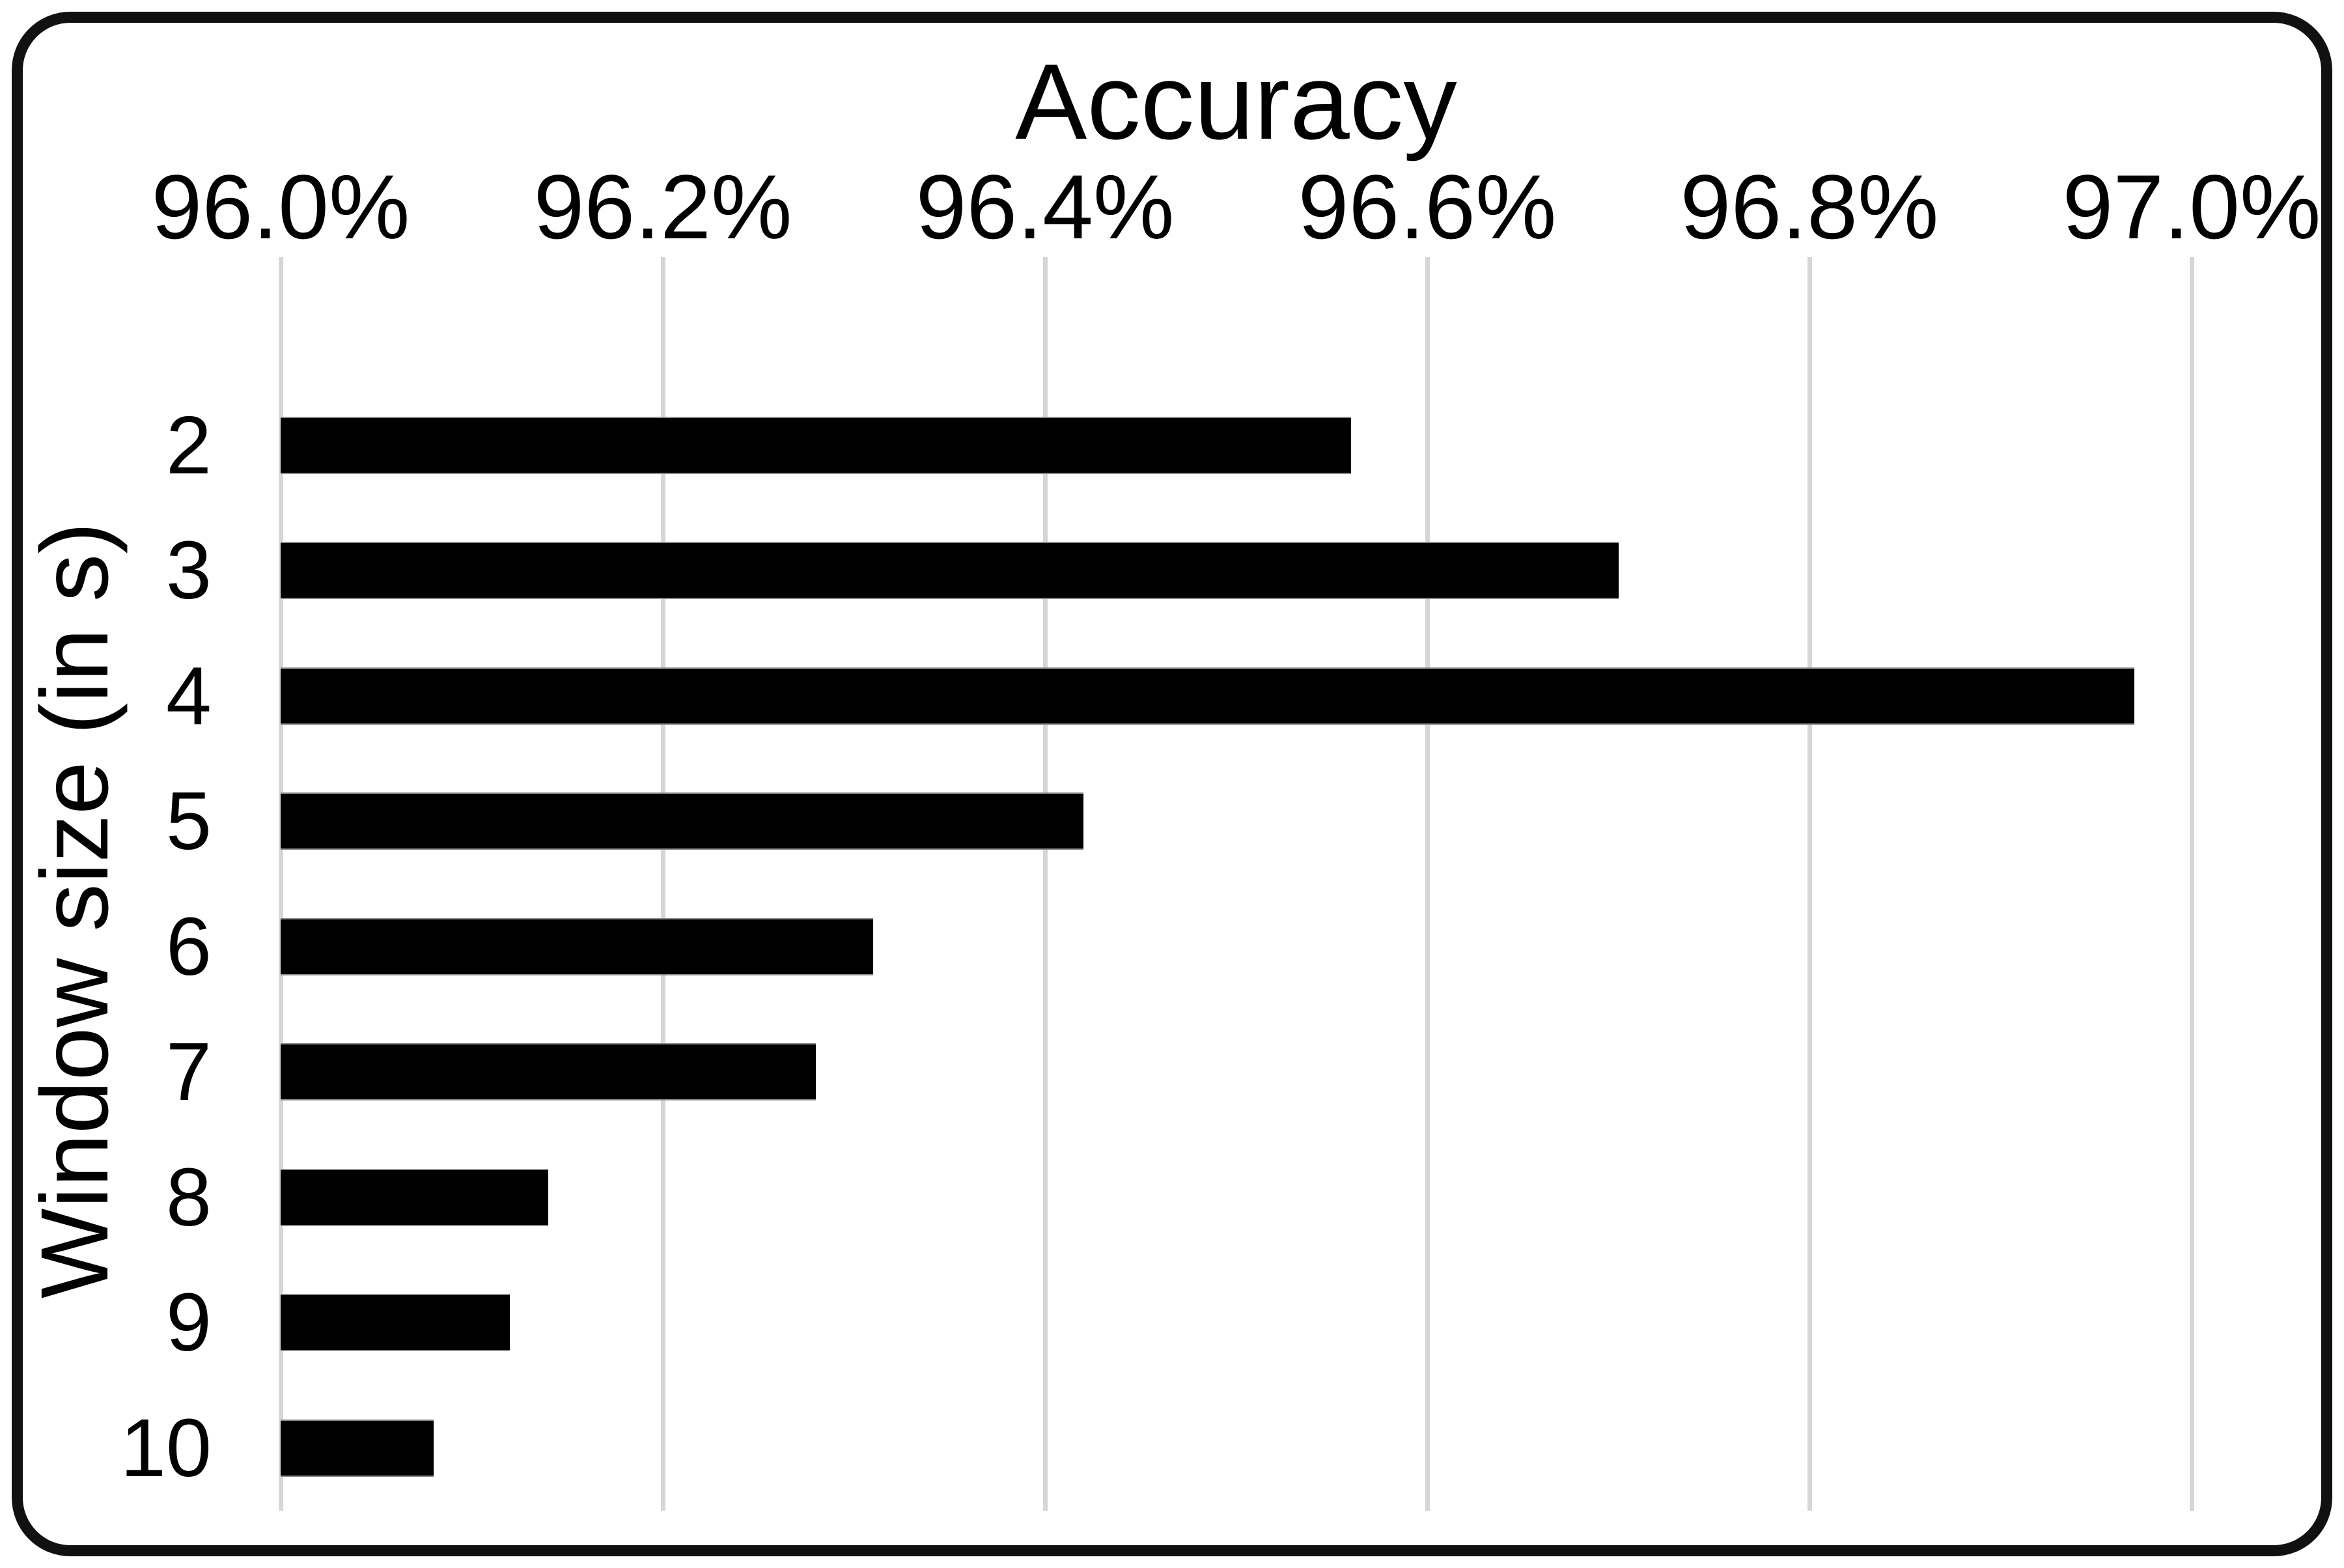 Image resolution: width=2344 pixels, height=1568 pixels. Describe the element at coordinates (1236, 207) in the screenshot. I see `x-axis-tick-labels: 96.0% 96.2% 96.4% 96.6% 96.8% 97.0%` at that location.